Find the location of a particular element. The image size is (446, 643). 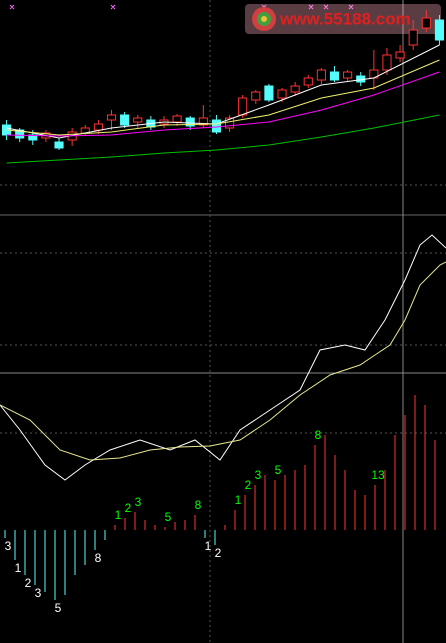

watermark-bg is located at coordinates (343, 19).